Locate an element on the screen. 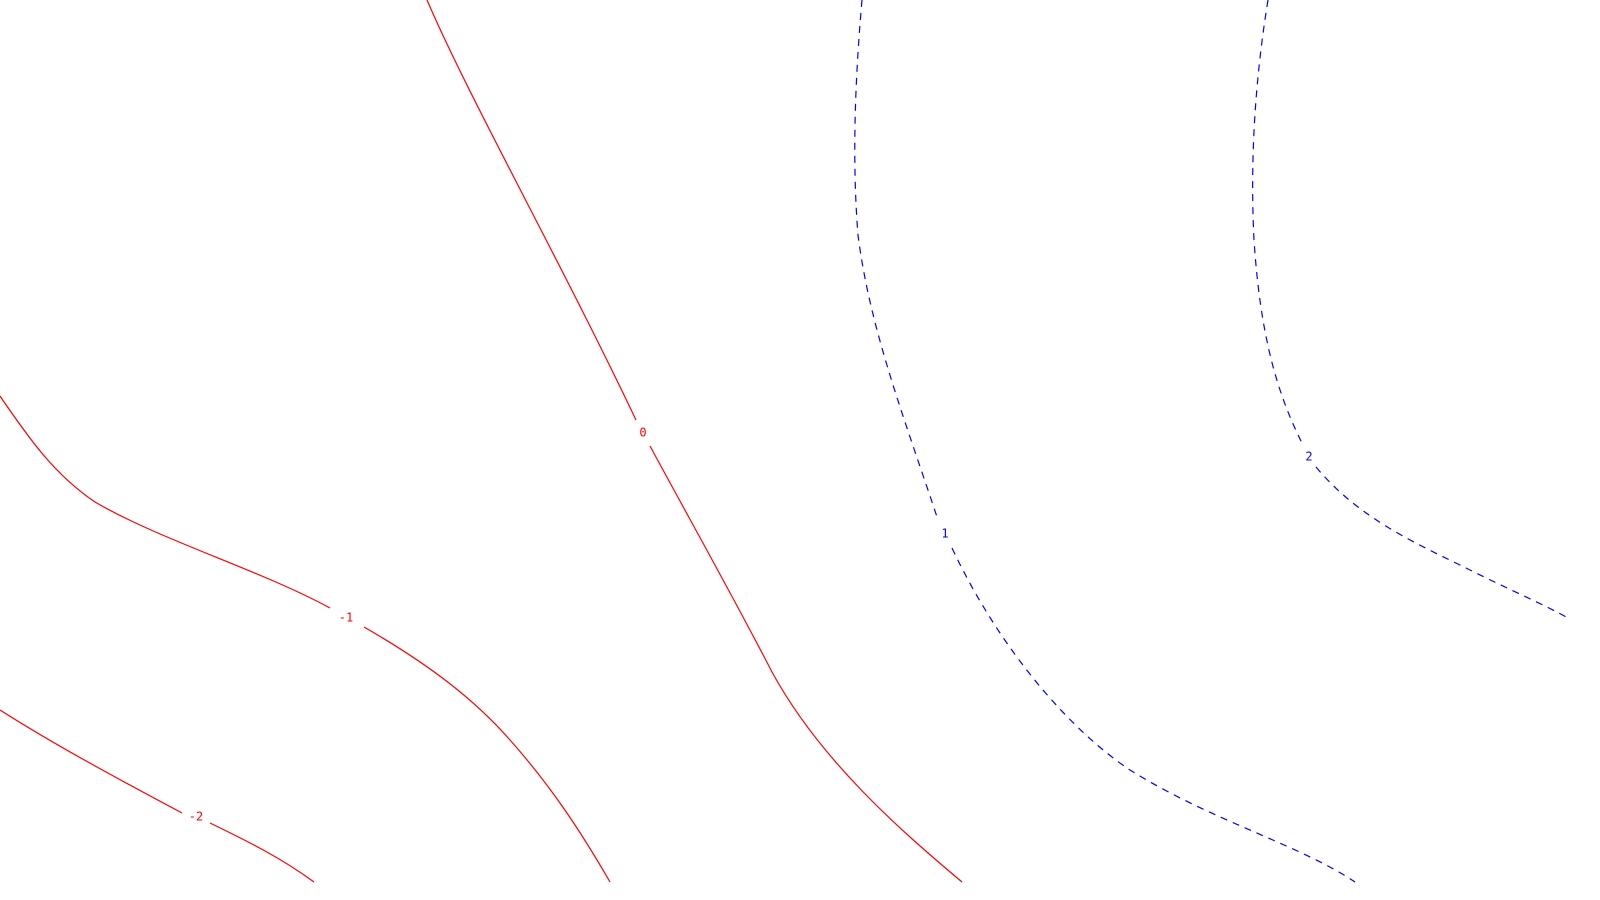  contour-label-1: 1 is located at coordinates (944, 534).